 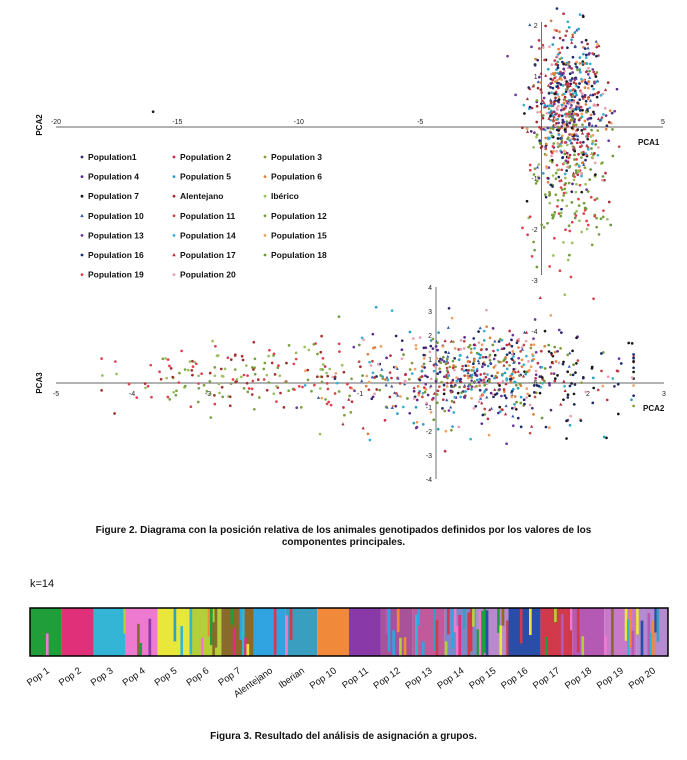 What do you see at coordinates (56, 122) in the screenshot?
I see `pca1-xtick-label: -20` at bounding box center [56, 122].